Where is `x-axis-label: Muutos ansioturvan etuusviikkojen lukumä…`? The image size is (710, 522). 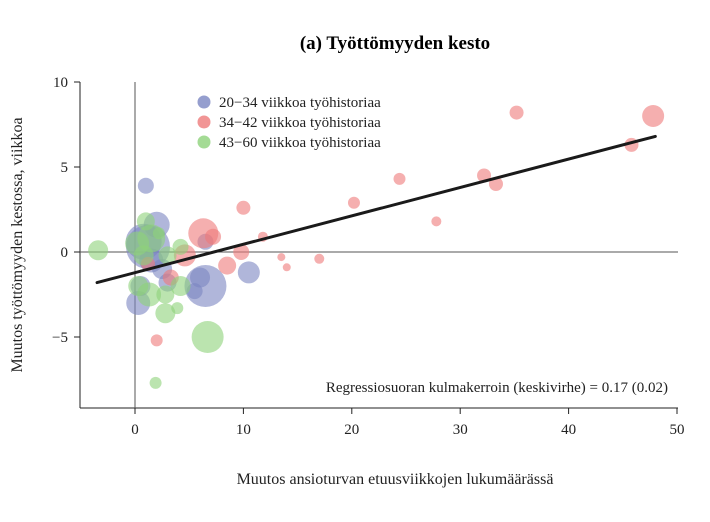
x-axis-label: Muutos ansioturvan etuusviikkojen lukumä… is located at coordinates (395, 479).